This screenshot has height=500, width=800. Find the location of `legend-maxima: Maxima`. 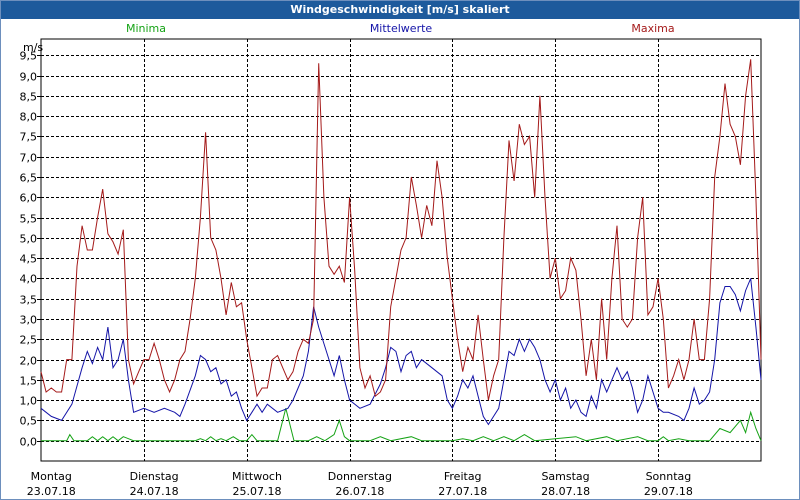

legend-maxima: Maxima is located at coordinates (652, 28).